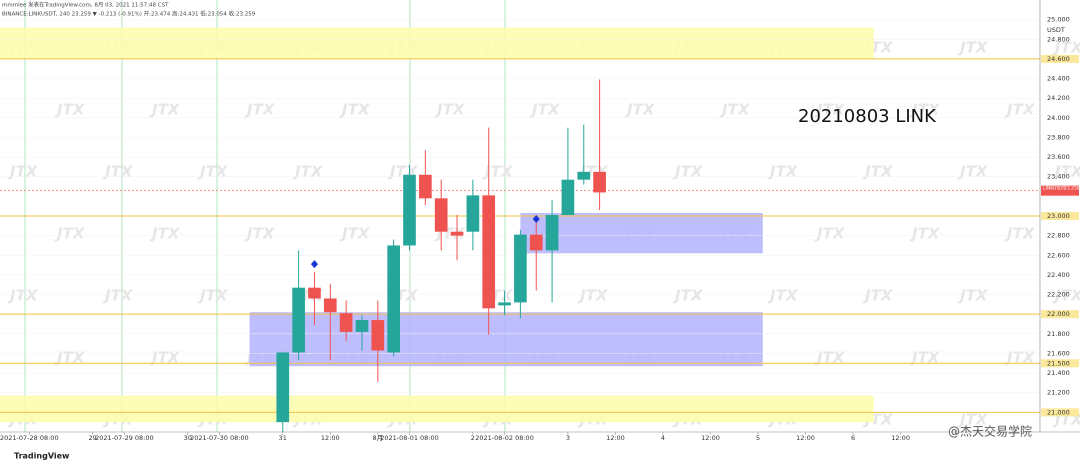  I want to click on level-label: 24.600, so click(1058, 59).